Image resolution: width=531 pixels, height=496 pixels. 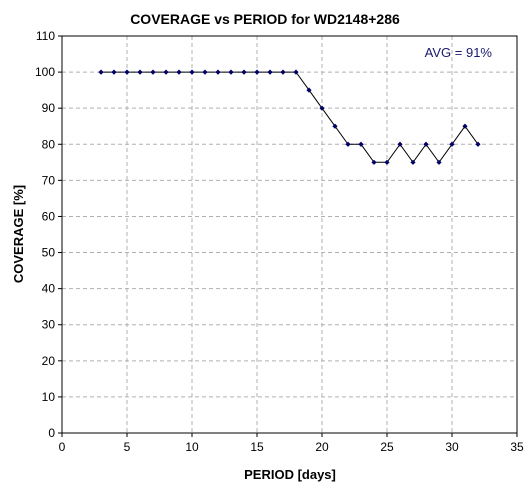 I want to click on y-tick-label: 40, so click(x=49, y=289).